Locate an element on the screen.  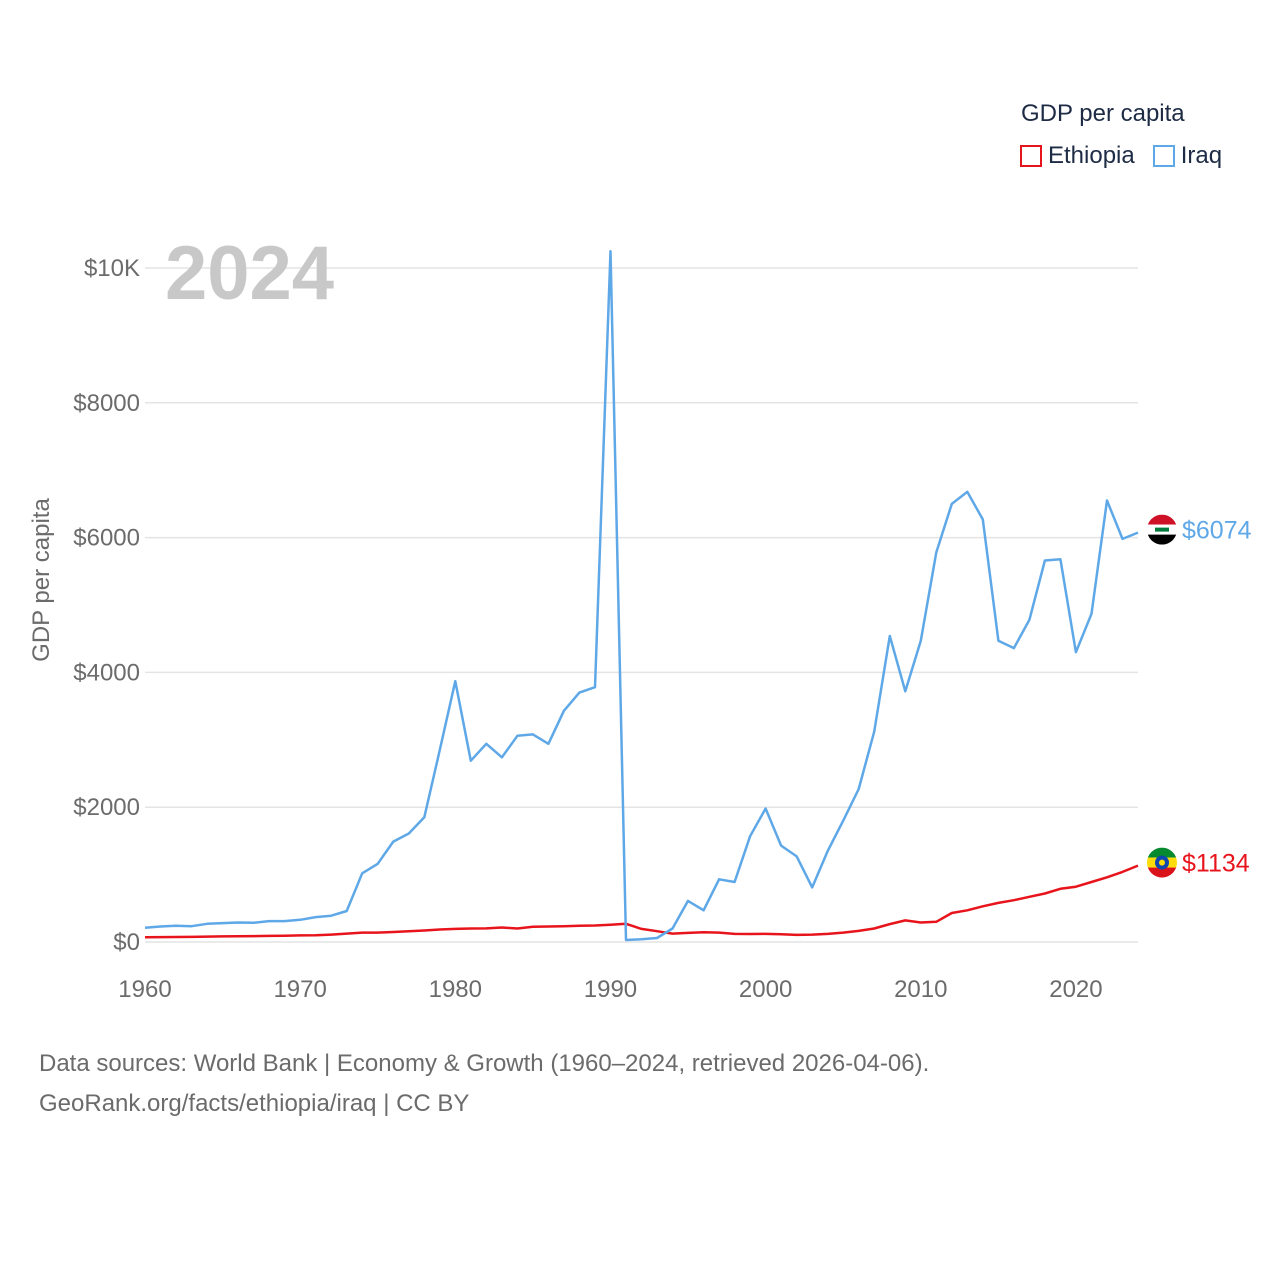
legend-label-iraq: Iraq is located at coordinates (1201, 155).